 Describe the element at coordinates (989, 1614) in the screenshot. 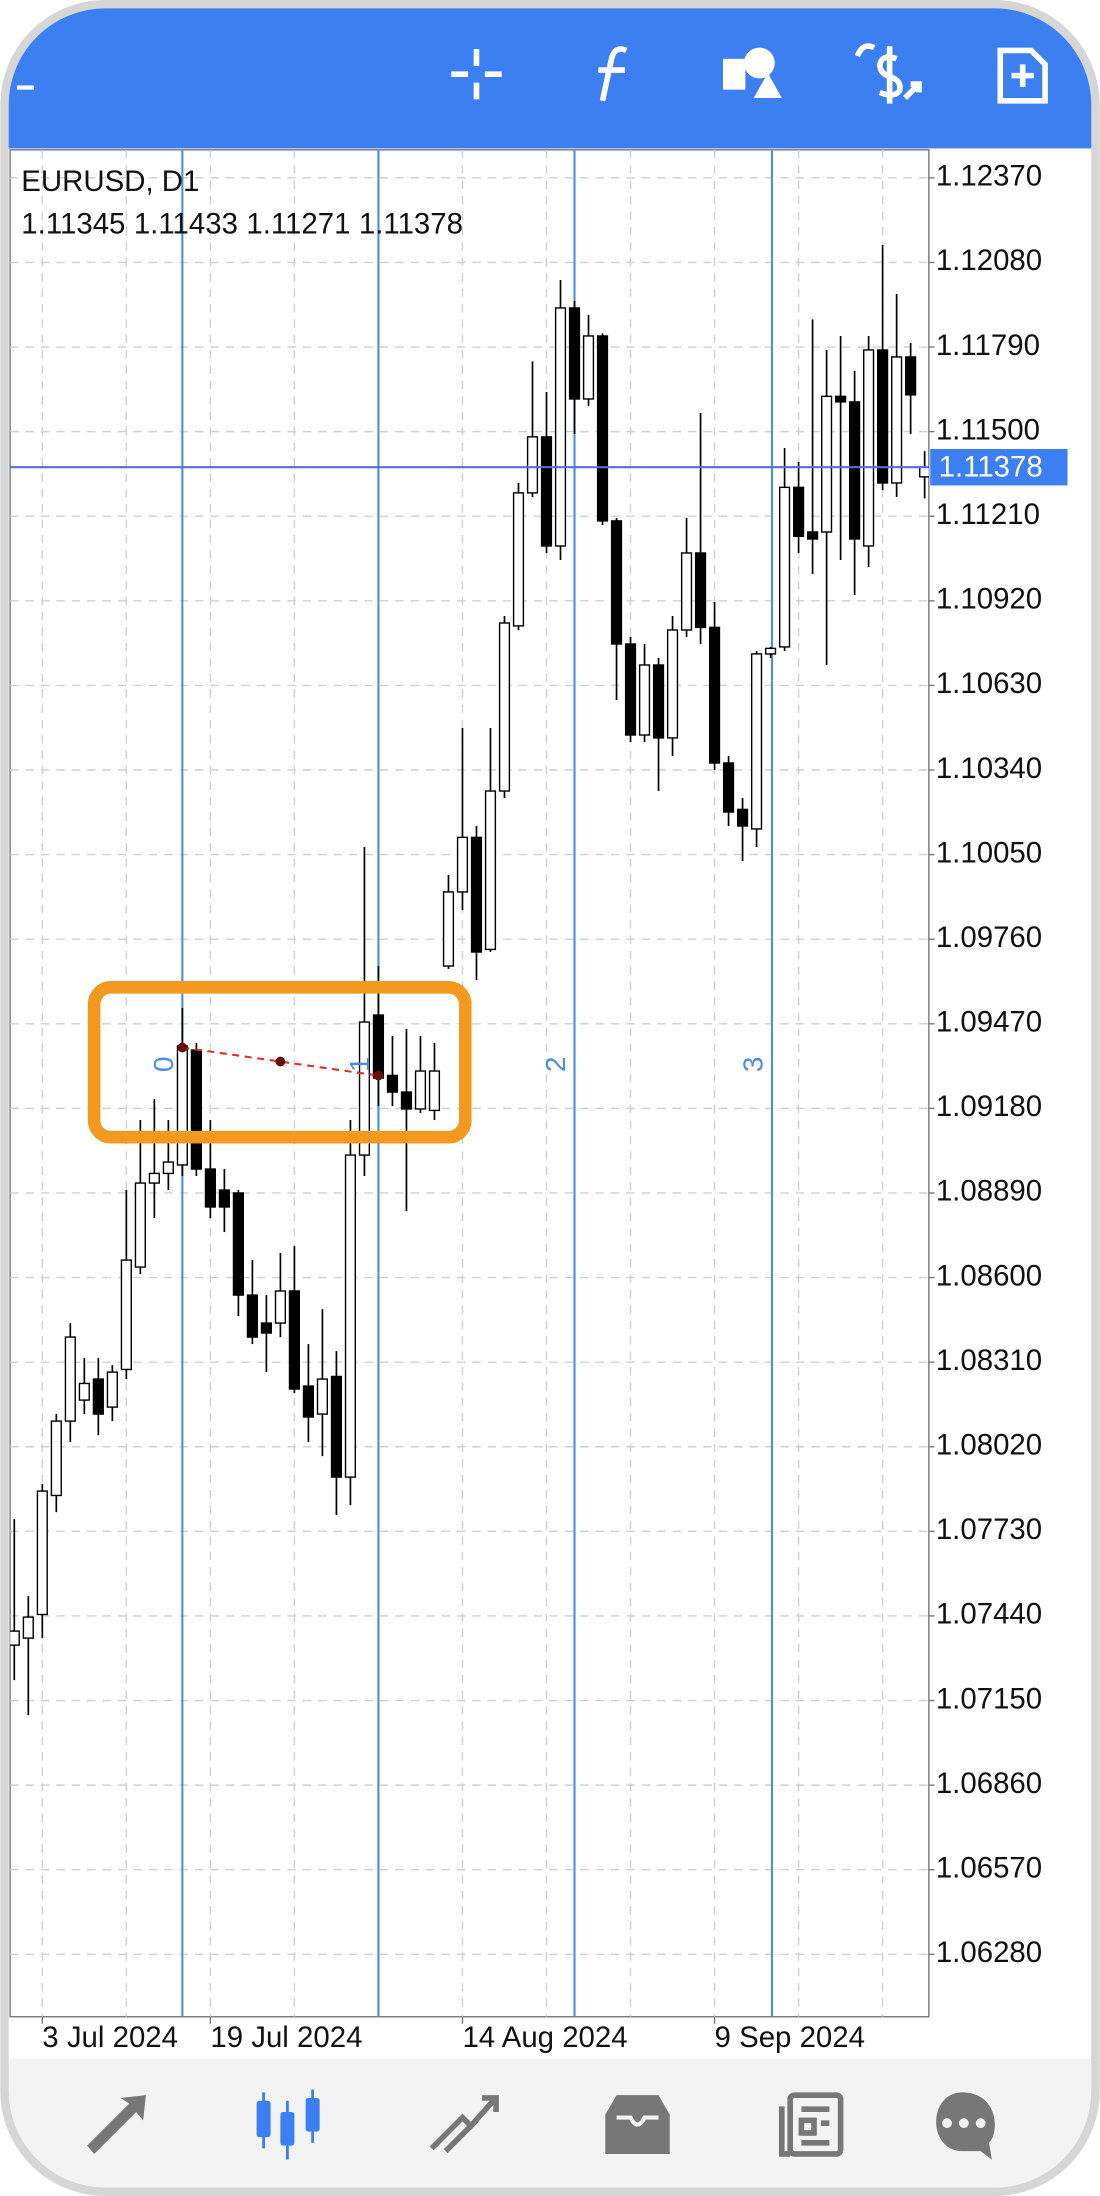

I see `y-tick-label: 1.07440` at that location.